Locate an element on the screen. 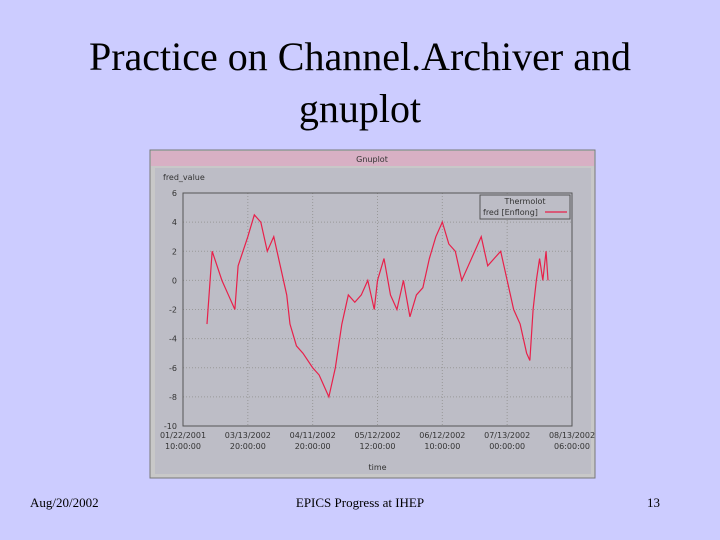 This screenshot has width=720, height=540. x-tick-label: 07/13/2002 is located at coordinates (507, 435).